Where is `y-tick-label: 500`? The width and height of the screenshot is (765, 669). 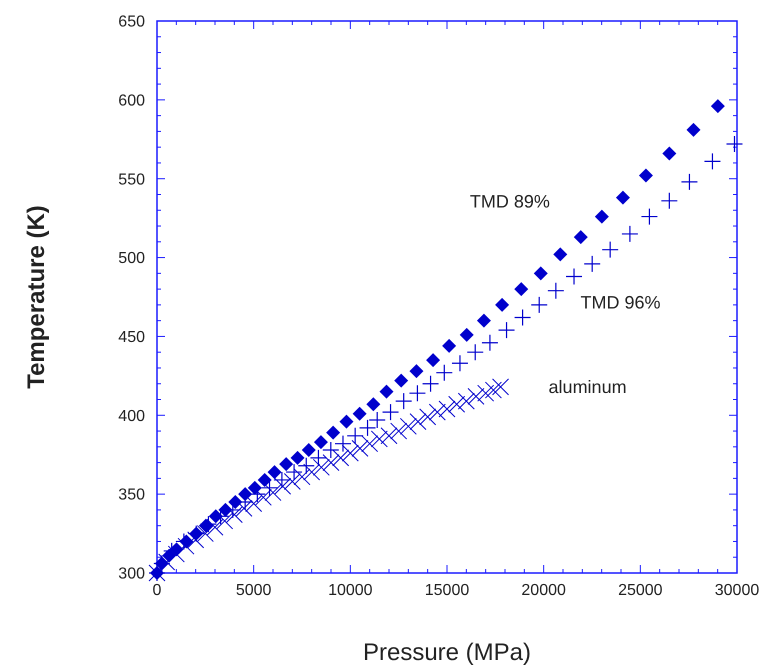 y-tick-label: 500 is located at coordinates (132, 259).